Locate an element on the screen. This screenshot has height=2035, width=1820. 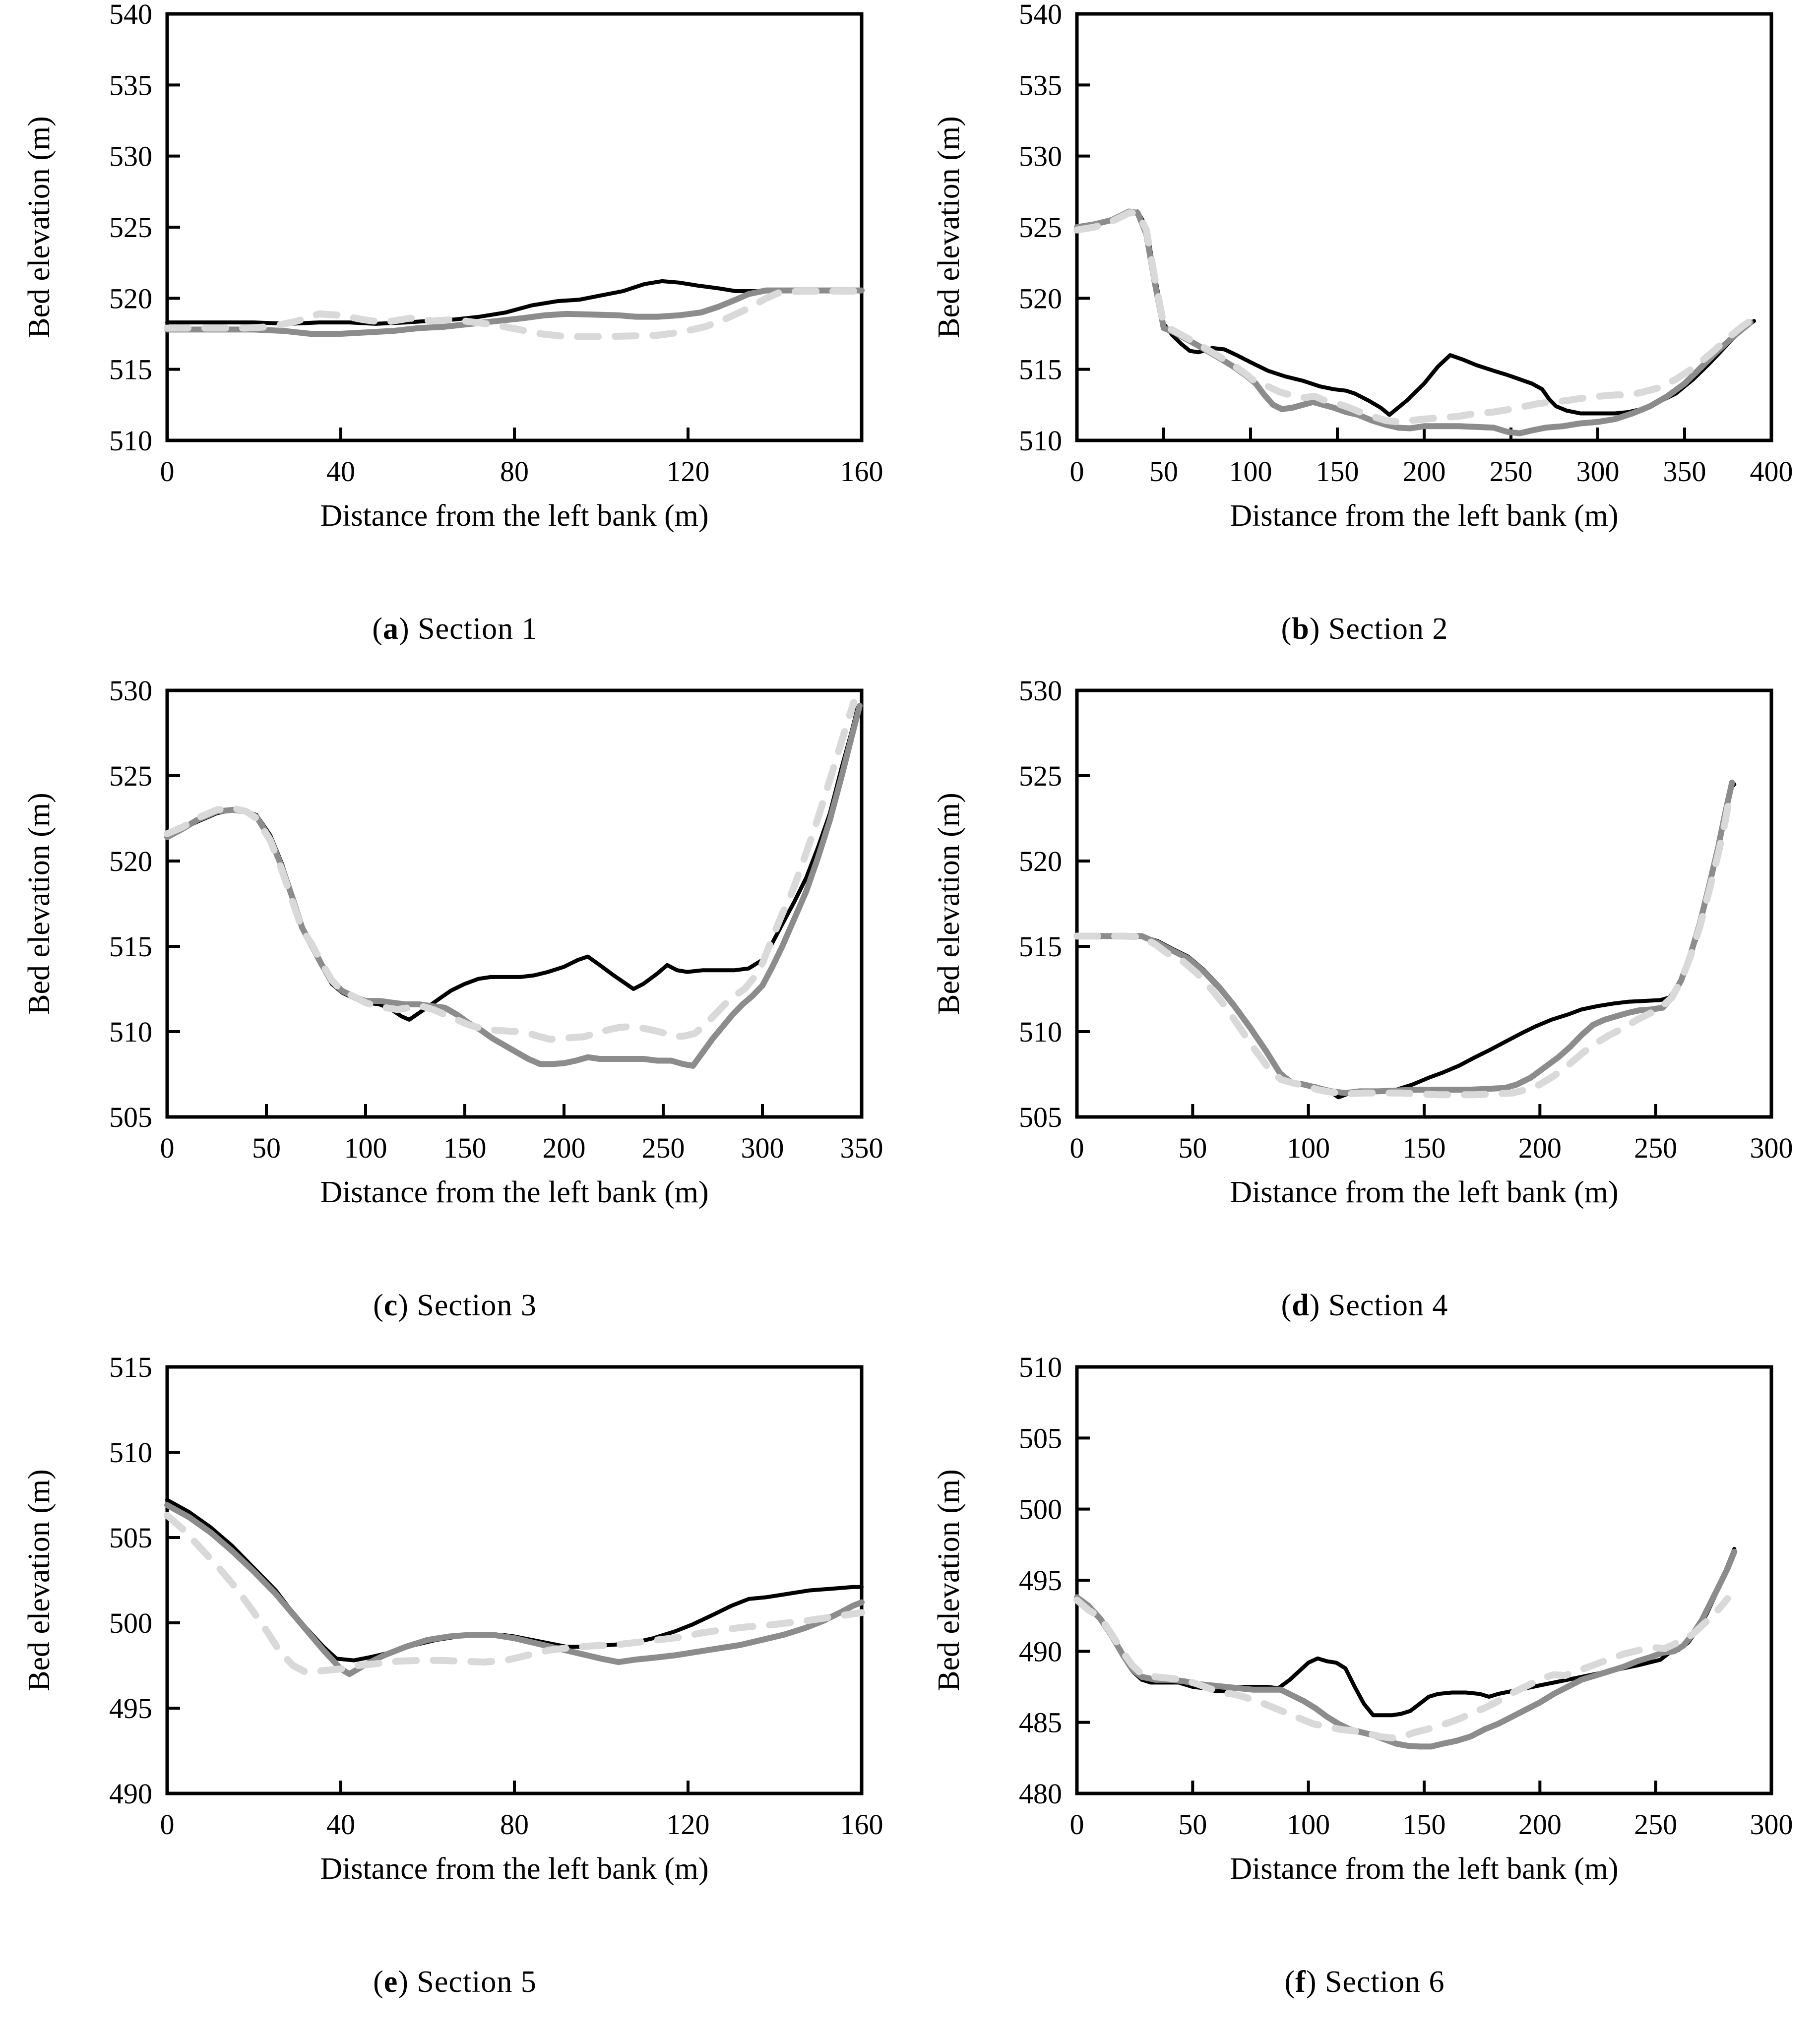
chart-caption-c: (c) Section 3 is located at coordinates (455, 1305).